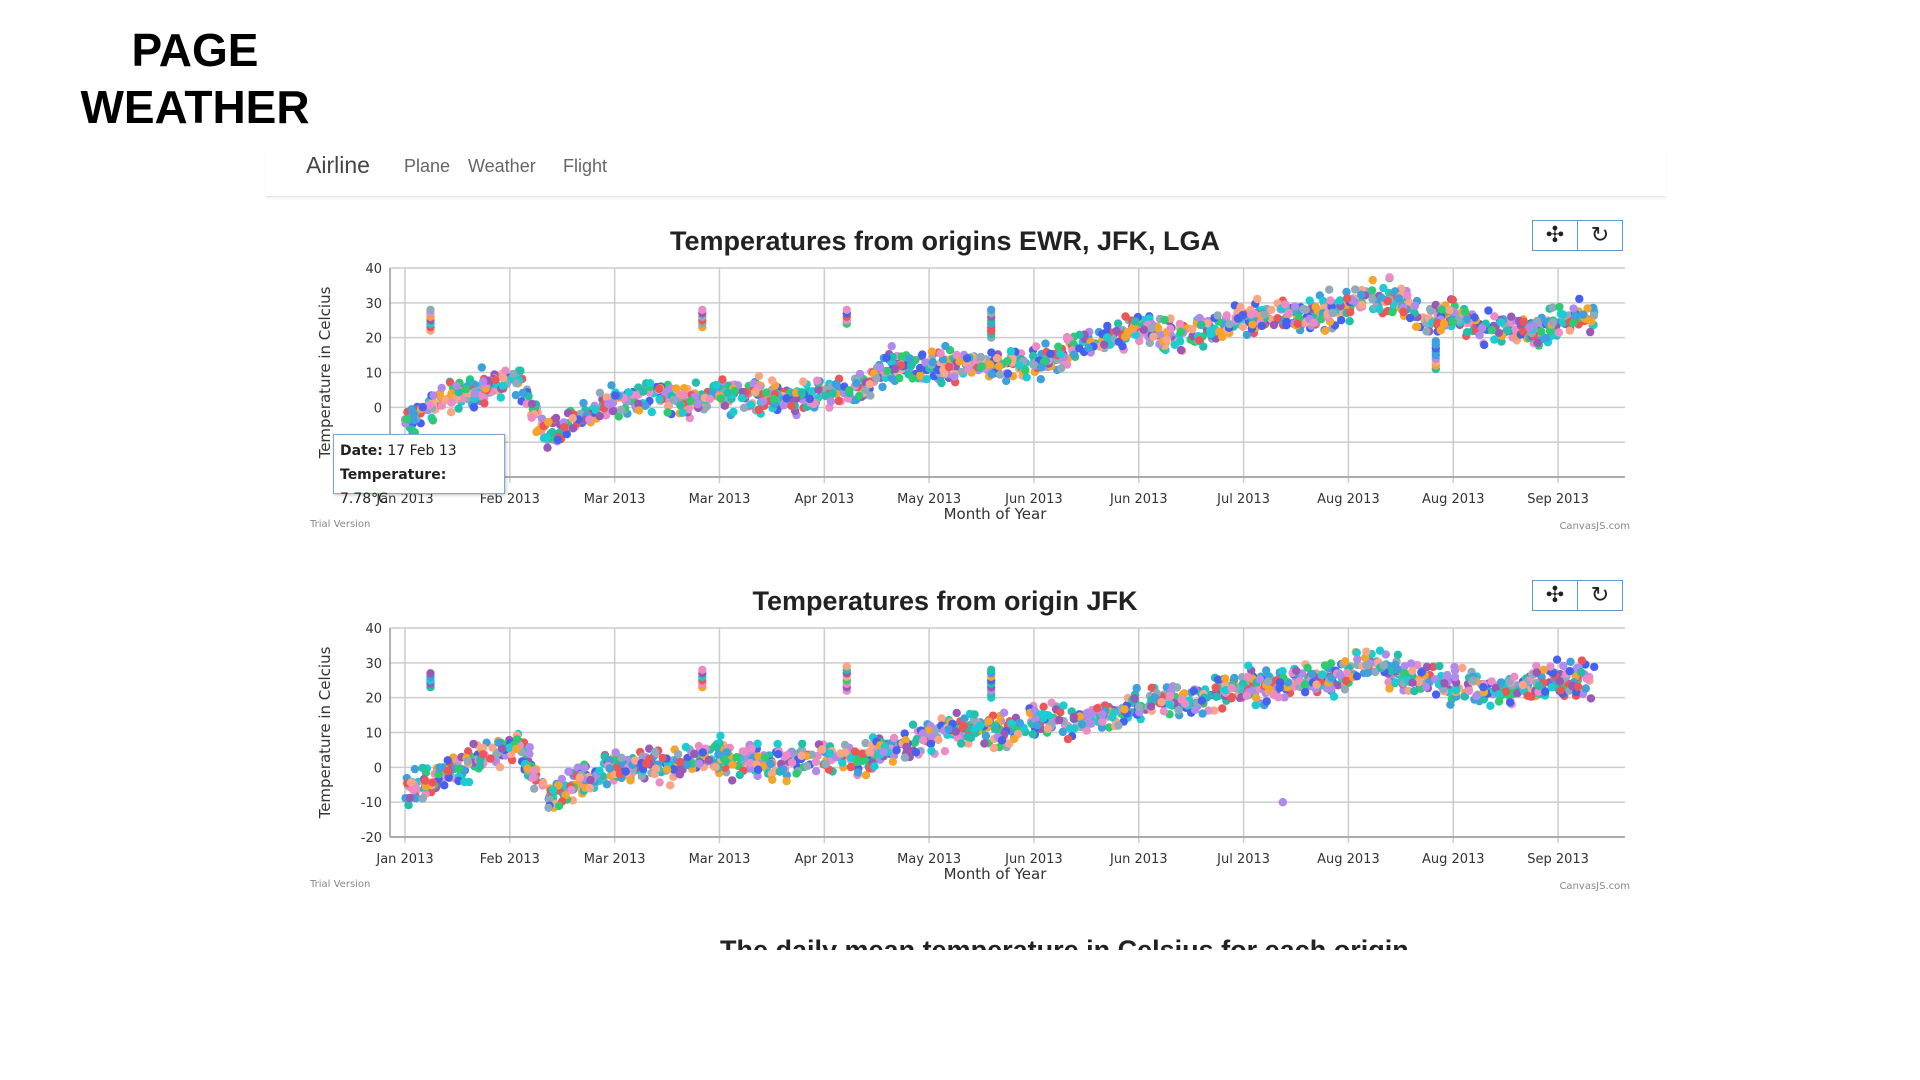 The width and height of the screenshot is (1920, 1080). What do you see at coordinates (1033, 859) in the screenshot?
I see `x-tick-label: Jun 2013` at bounding box center [1033, 859].